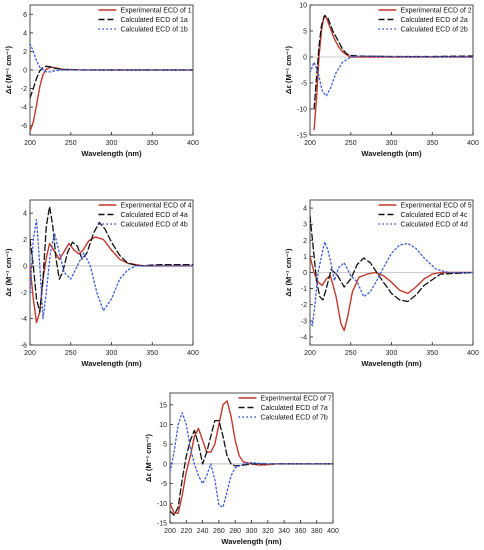 This screenshot has width=484, height=550. I want to click on legend-label: Experimental ECD of 5, so click(435, 206).